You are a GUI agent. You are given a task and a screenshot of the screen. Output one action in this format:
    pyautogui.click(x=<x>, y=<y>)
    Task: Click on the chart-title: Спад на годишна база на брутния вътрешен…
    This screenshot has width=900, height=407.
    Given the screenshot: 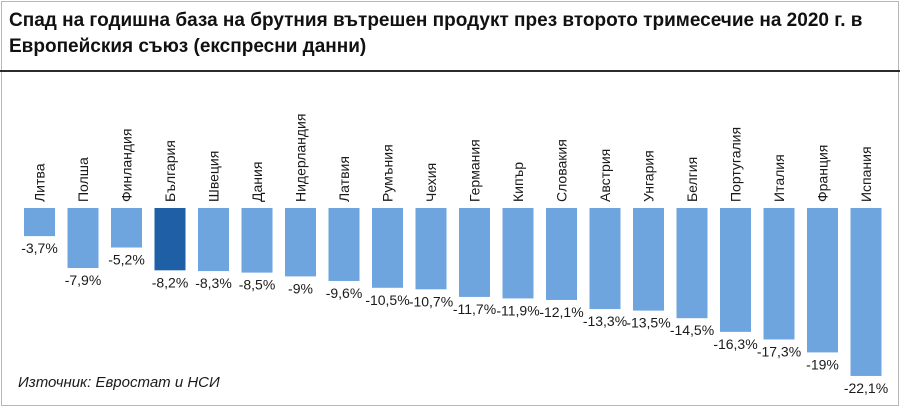 What is the action you would take?
    pyautogui.click(x=436, y=33)
    